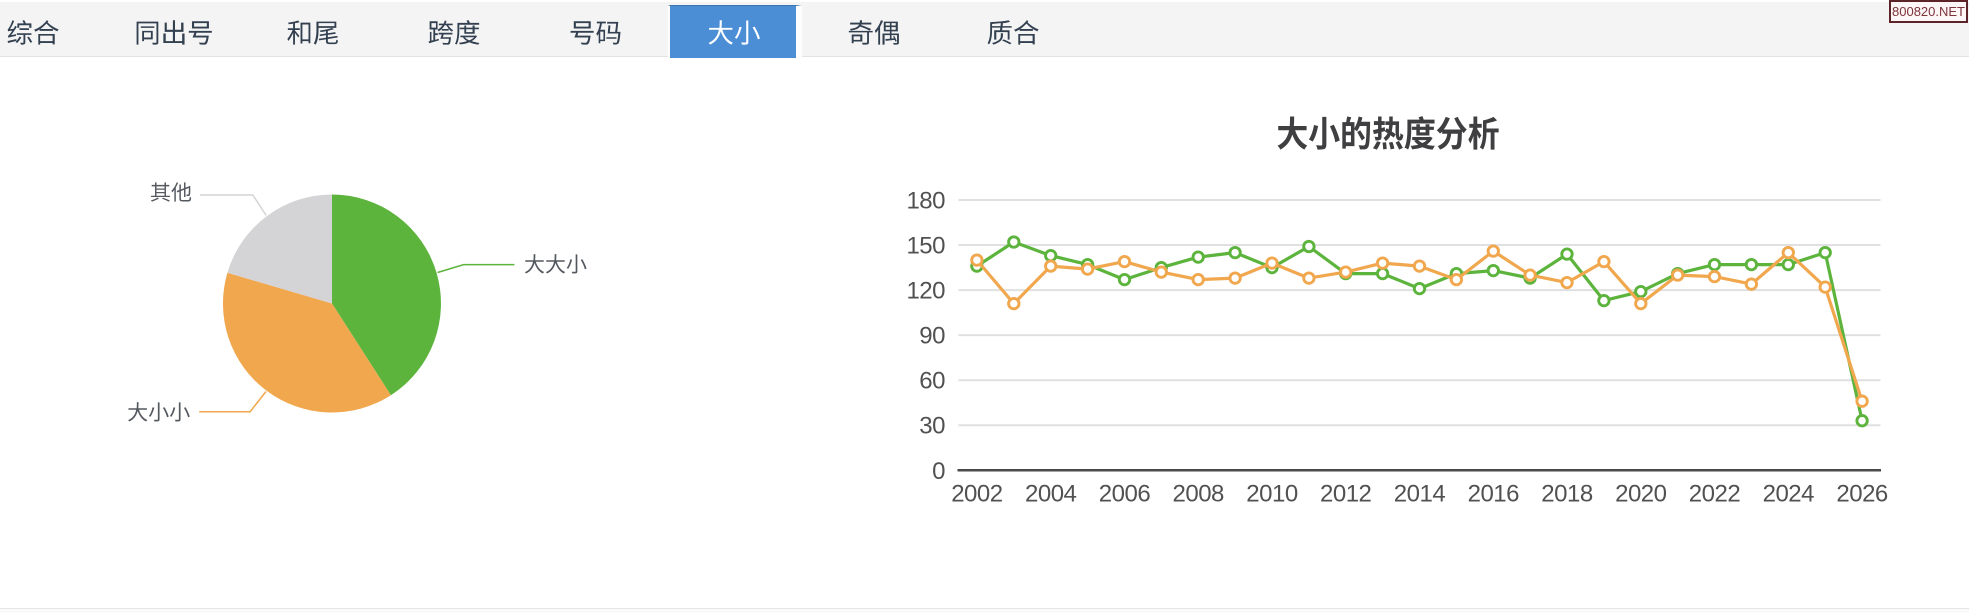 The width and height of the screenshot is (1969, 613). Describe the element at coordinates (1420, 494) in the screenshot. I see `svg-text: 2014` at that location.